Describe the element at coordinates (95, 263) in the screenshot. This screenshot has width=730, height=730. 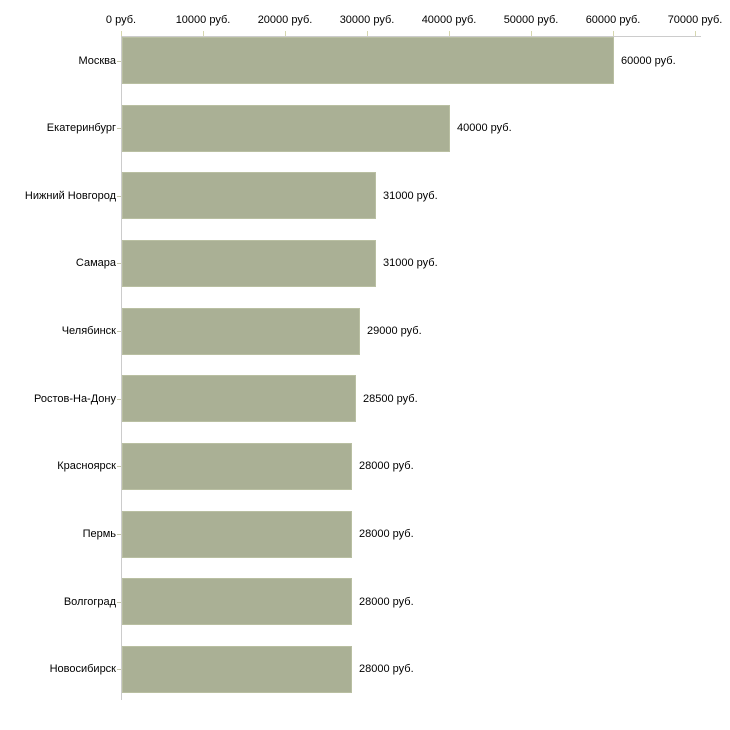
I see `category-label: Самара` at that location.